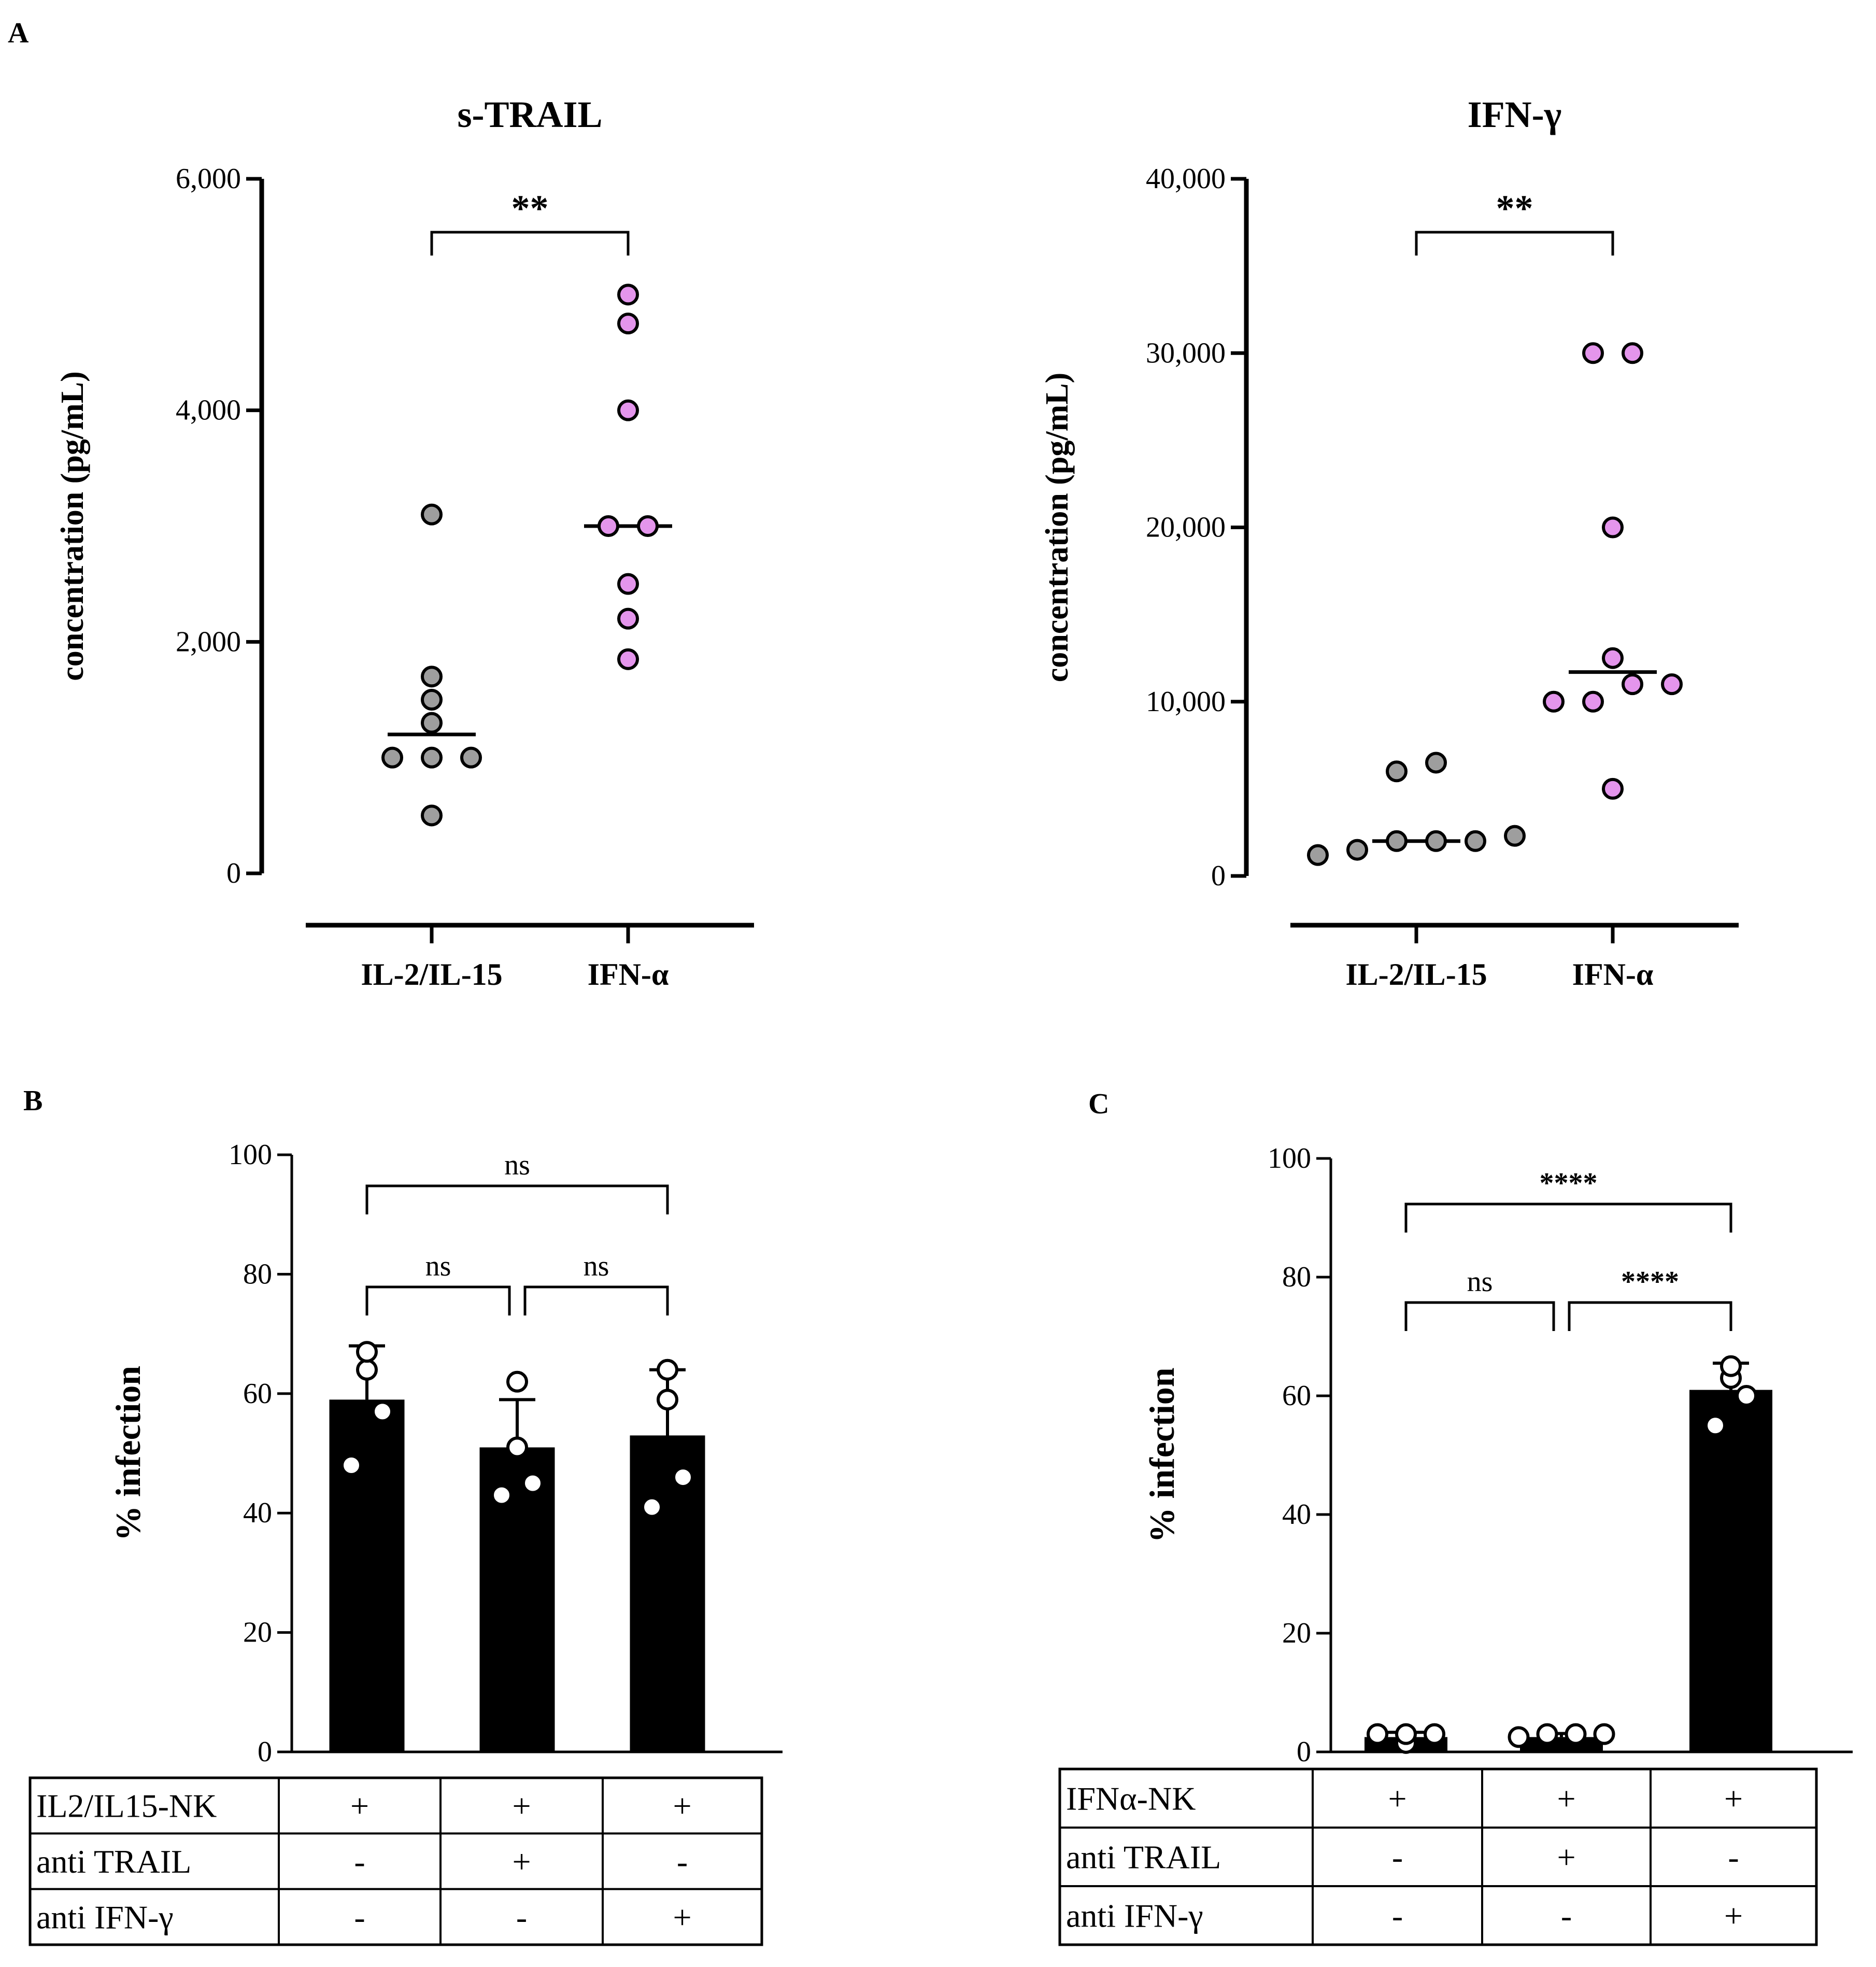  I want to click on table-row-label: IFNα-NK, so click(1131, 1798).